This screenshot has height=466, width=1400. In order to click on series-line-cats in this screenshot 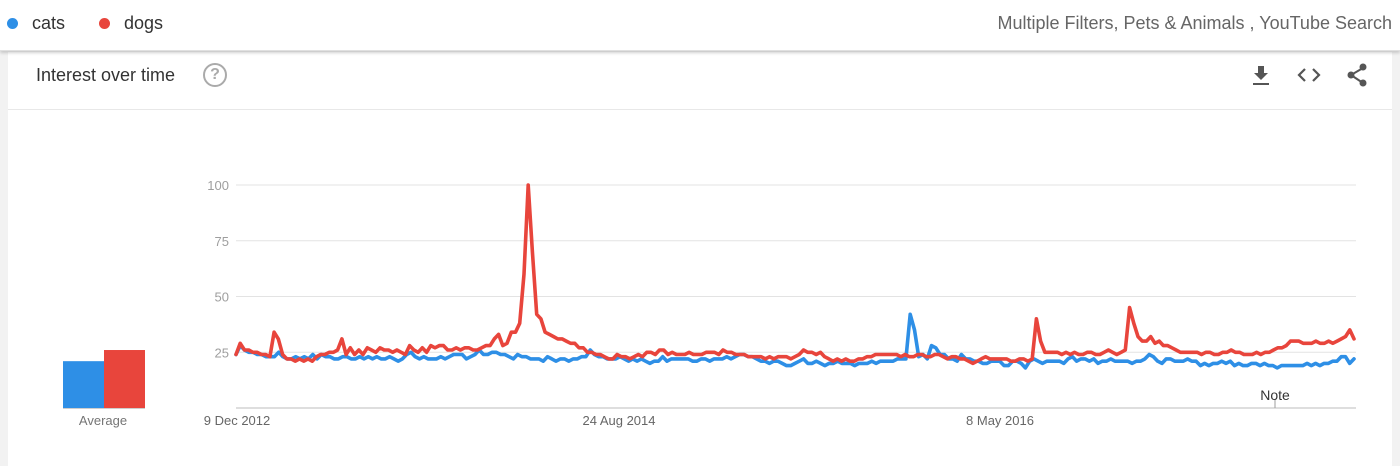, I will do `click(795, 341)`.